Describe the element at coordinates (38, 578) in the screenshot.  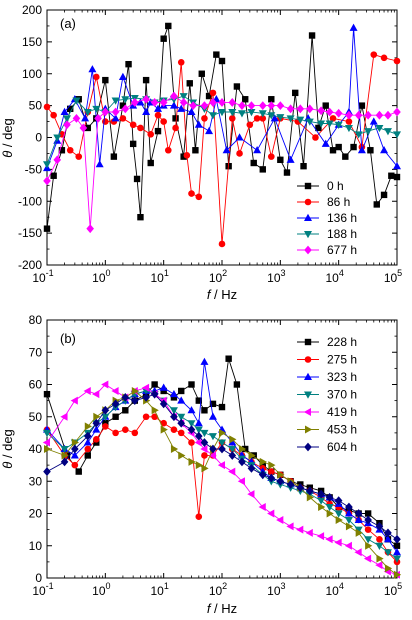
I see `y-tick-label: 0` at that location.